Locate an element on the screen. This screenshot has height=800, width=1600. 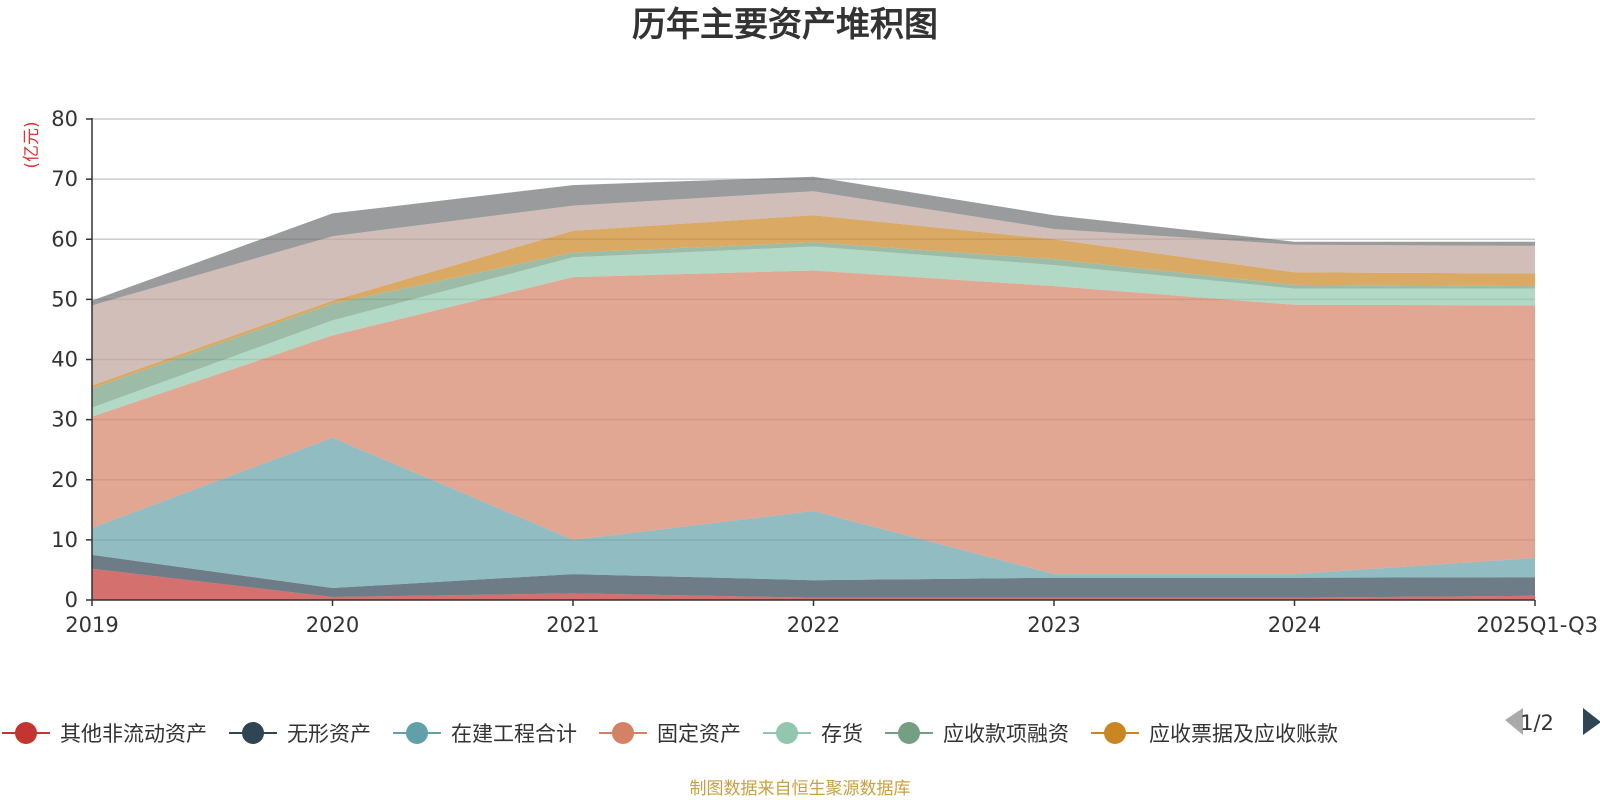
y-axis-unit: (亿元) is located at coordinates (32, 144).